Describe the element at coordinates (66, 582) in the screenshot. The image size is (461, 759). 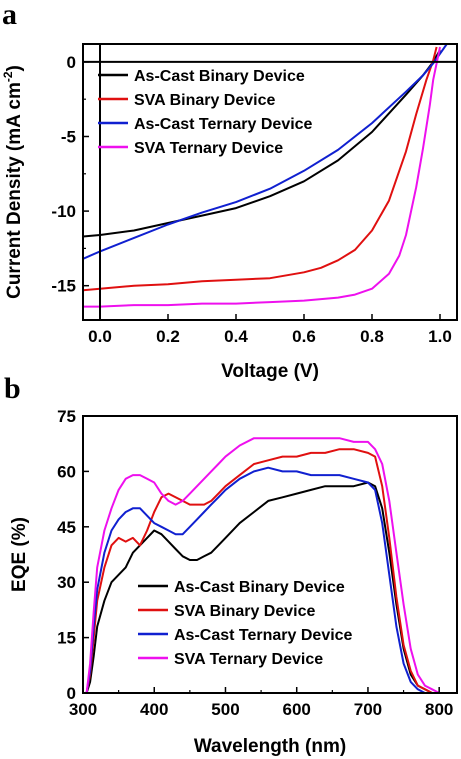
I see `b-y-tick-label: 30` at that location.